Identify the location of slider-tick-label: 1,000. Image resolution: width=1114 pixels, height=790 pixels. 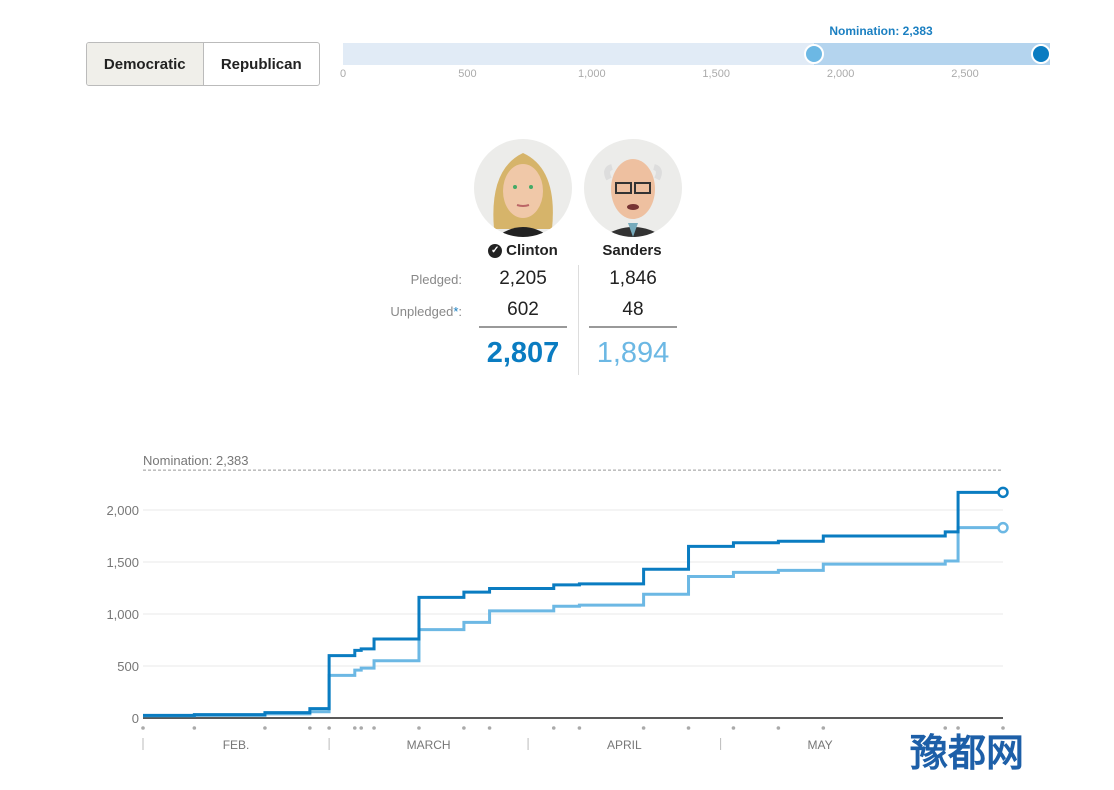
(592, 74).